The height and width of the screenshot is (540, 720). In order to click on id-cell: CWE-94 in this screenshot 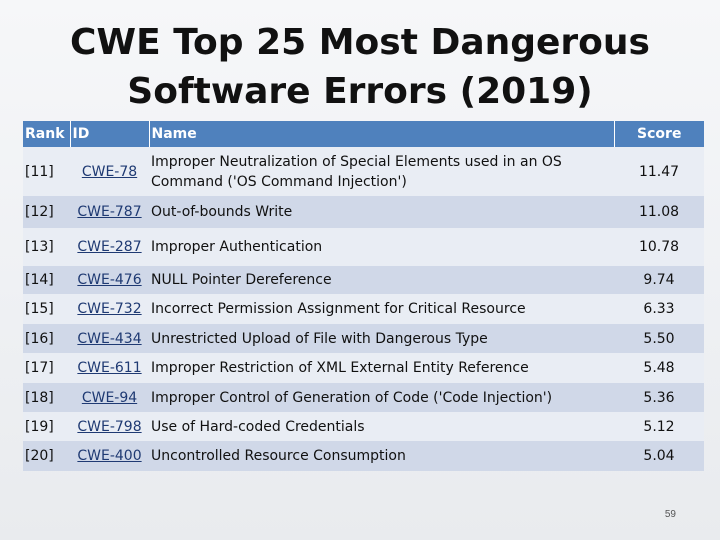, I will do `click(109, 397)`.